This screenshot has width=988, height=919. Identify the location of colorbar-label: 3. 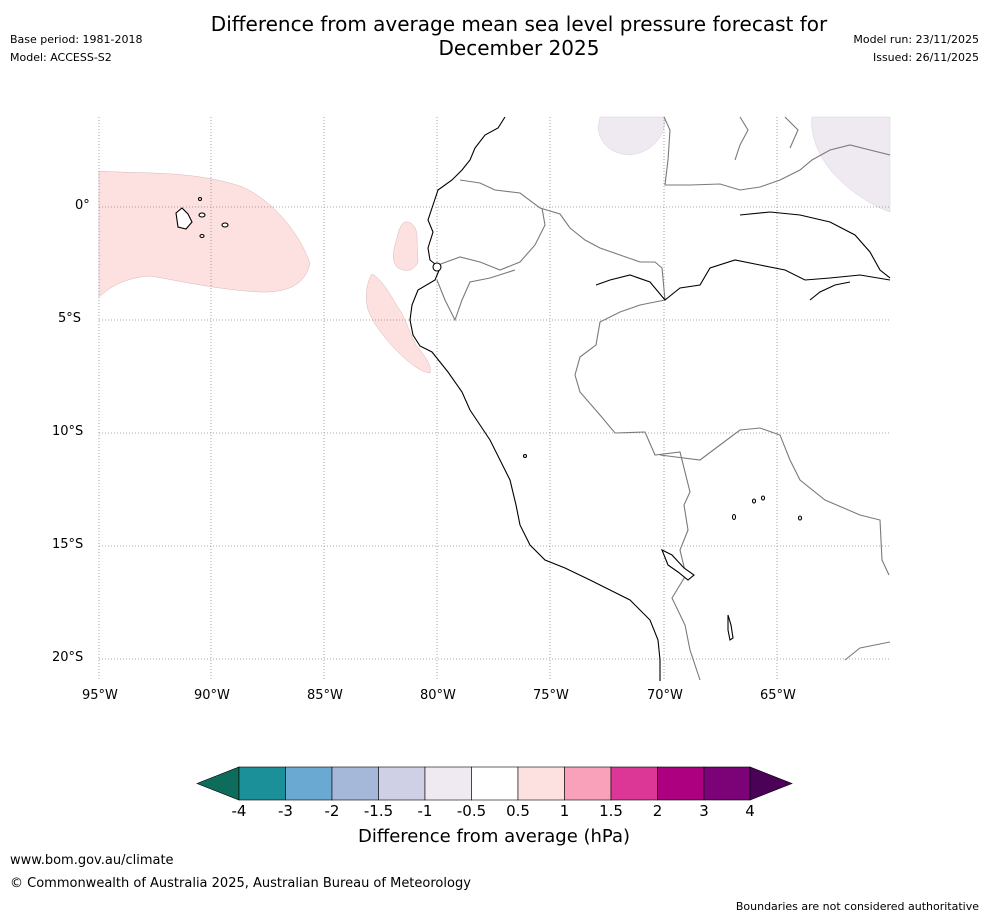
(704, 811).